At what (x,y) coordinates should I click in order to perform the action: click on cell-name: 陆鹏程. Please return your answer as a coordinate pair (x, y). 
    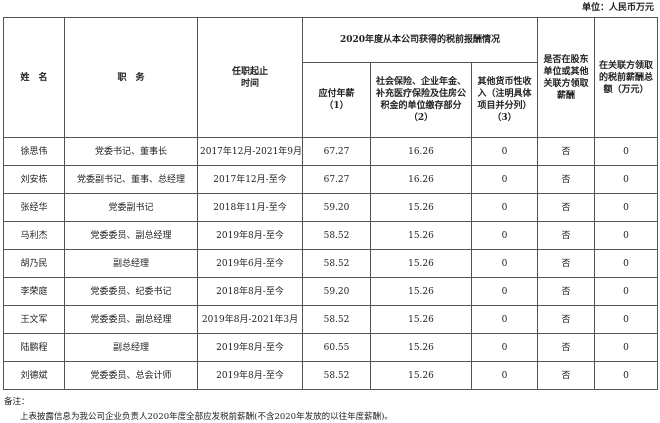
    Looking at the image, I should click on (34, 347).